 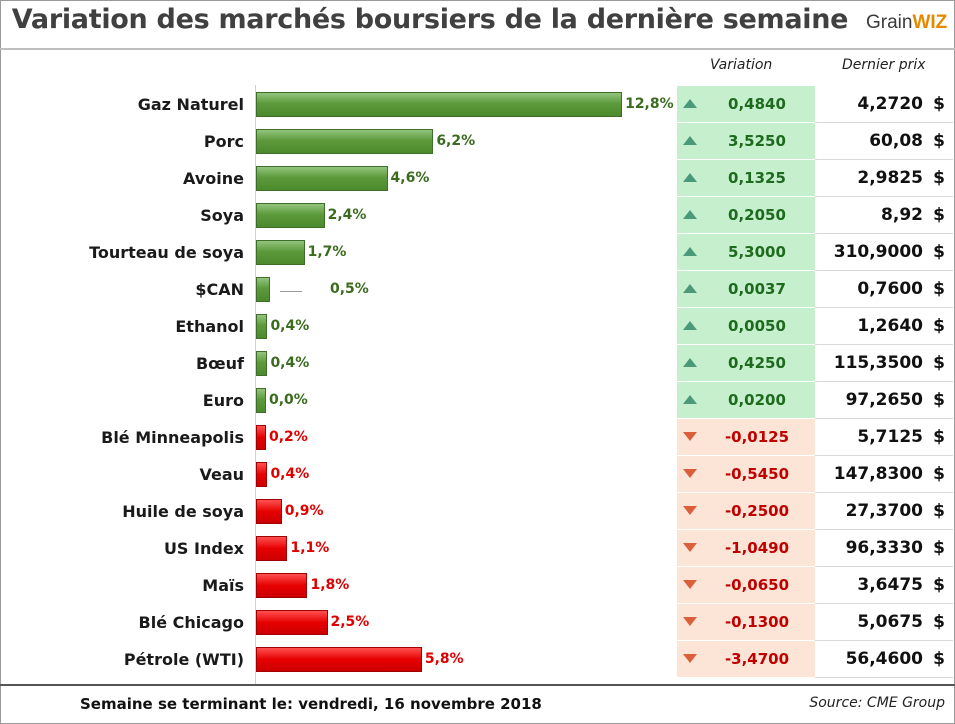 I want to click on price-cell: 0,7600 $, so click(x=884, y=289).